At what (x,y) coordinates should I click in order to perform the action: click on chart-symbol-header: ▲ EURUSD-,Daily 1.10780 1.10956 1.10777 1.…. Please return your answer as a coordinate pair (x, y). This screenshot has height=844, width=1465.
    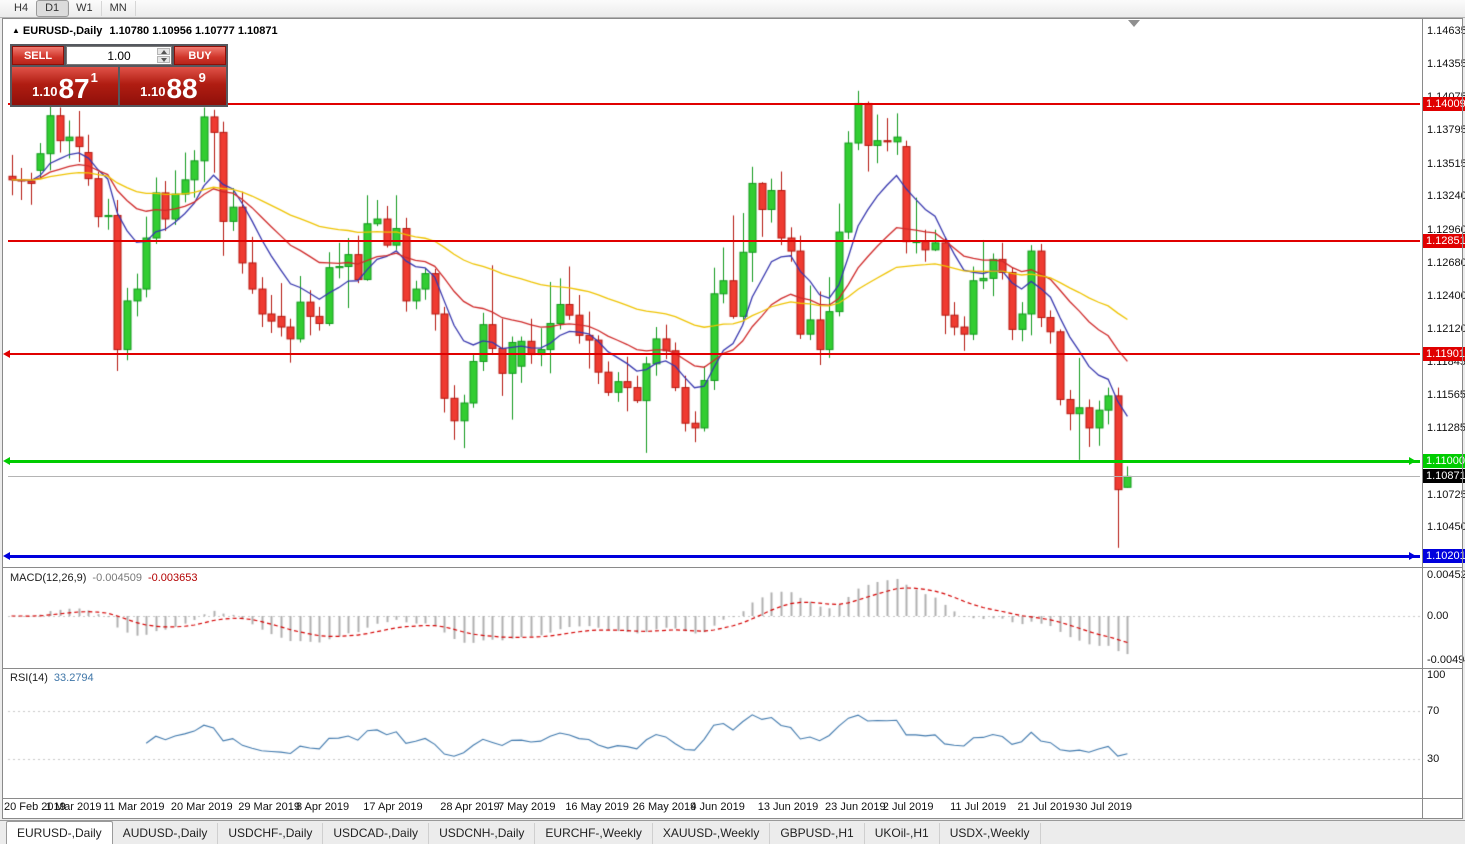
    Looking at the image, I should click on (145, 31).